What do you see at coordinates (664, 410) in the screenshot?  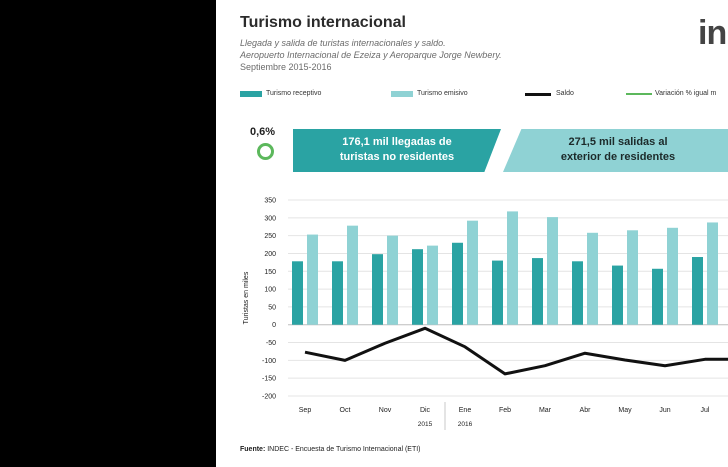 I see `x-tick-label: Jun` at bounding box center [664, 410].